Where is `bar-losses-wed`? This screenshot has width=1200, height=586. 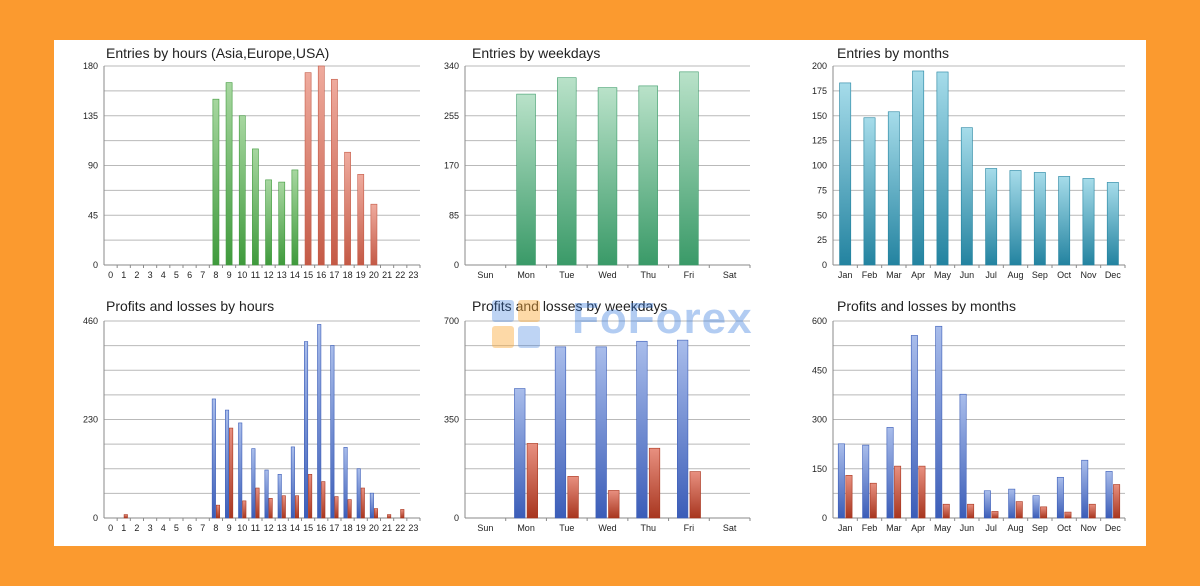
bar-losses-wed is located at coordinates (614, 504).